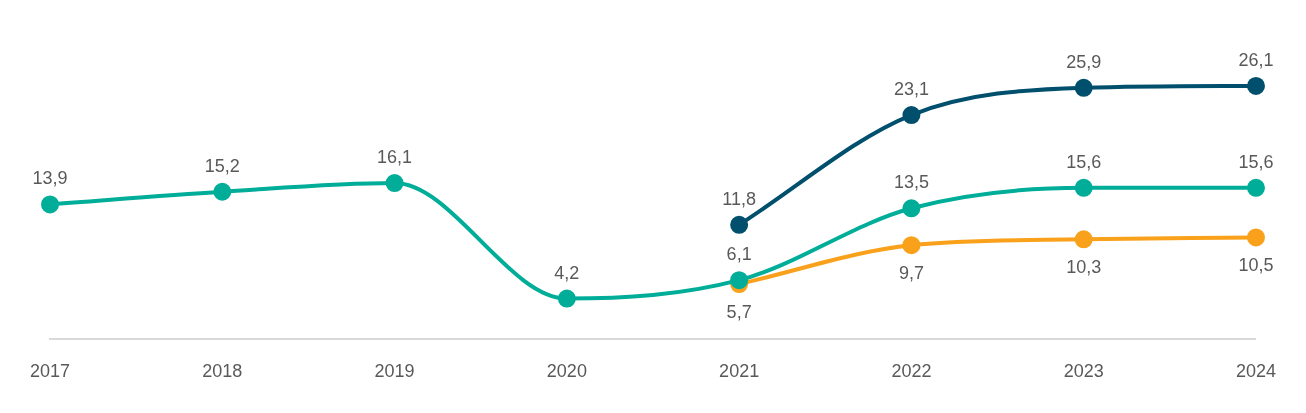 The width and height of the screenshot is (1306, 413). Describe the element at coordinates (739, 312) in the screenshot. I see `data-label: 5,7` at that location.